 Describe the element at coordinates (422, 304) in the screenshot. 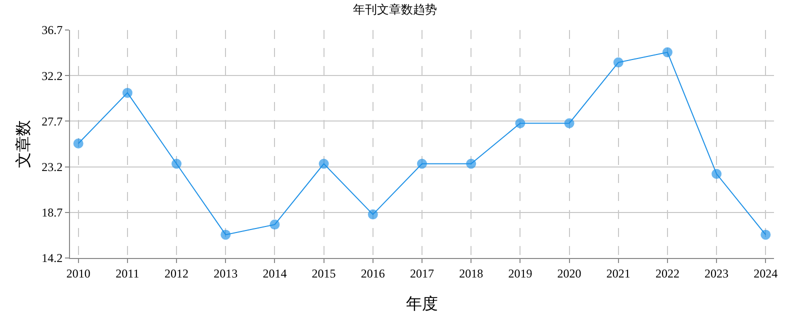

I see `x-axis-title: 年度` at that location.